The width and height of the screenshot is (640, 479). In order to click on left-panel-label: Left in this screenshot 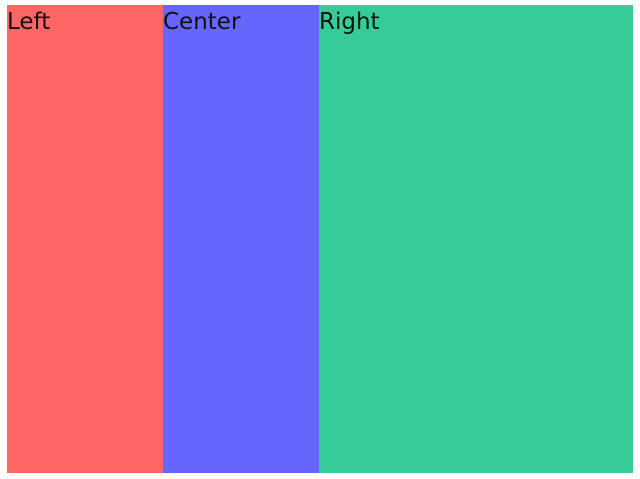, I will do `click(29, 22)`.